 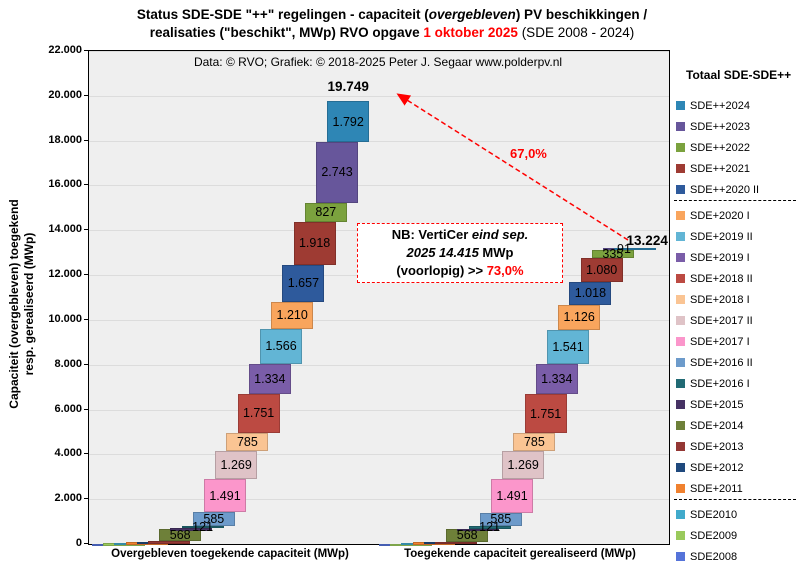 I want to click on legend-label: SDE+2019 I, so click(x=720, y=257).